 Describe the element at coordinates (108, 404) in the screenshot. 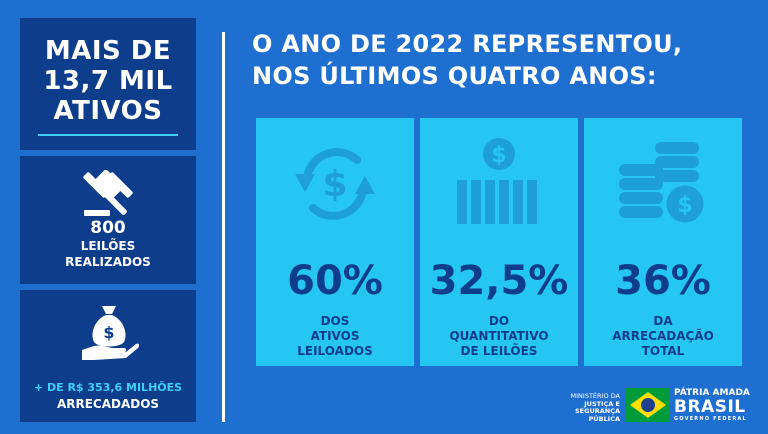

I see `revenue-label: ARRECADADOS` at that location.